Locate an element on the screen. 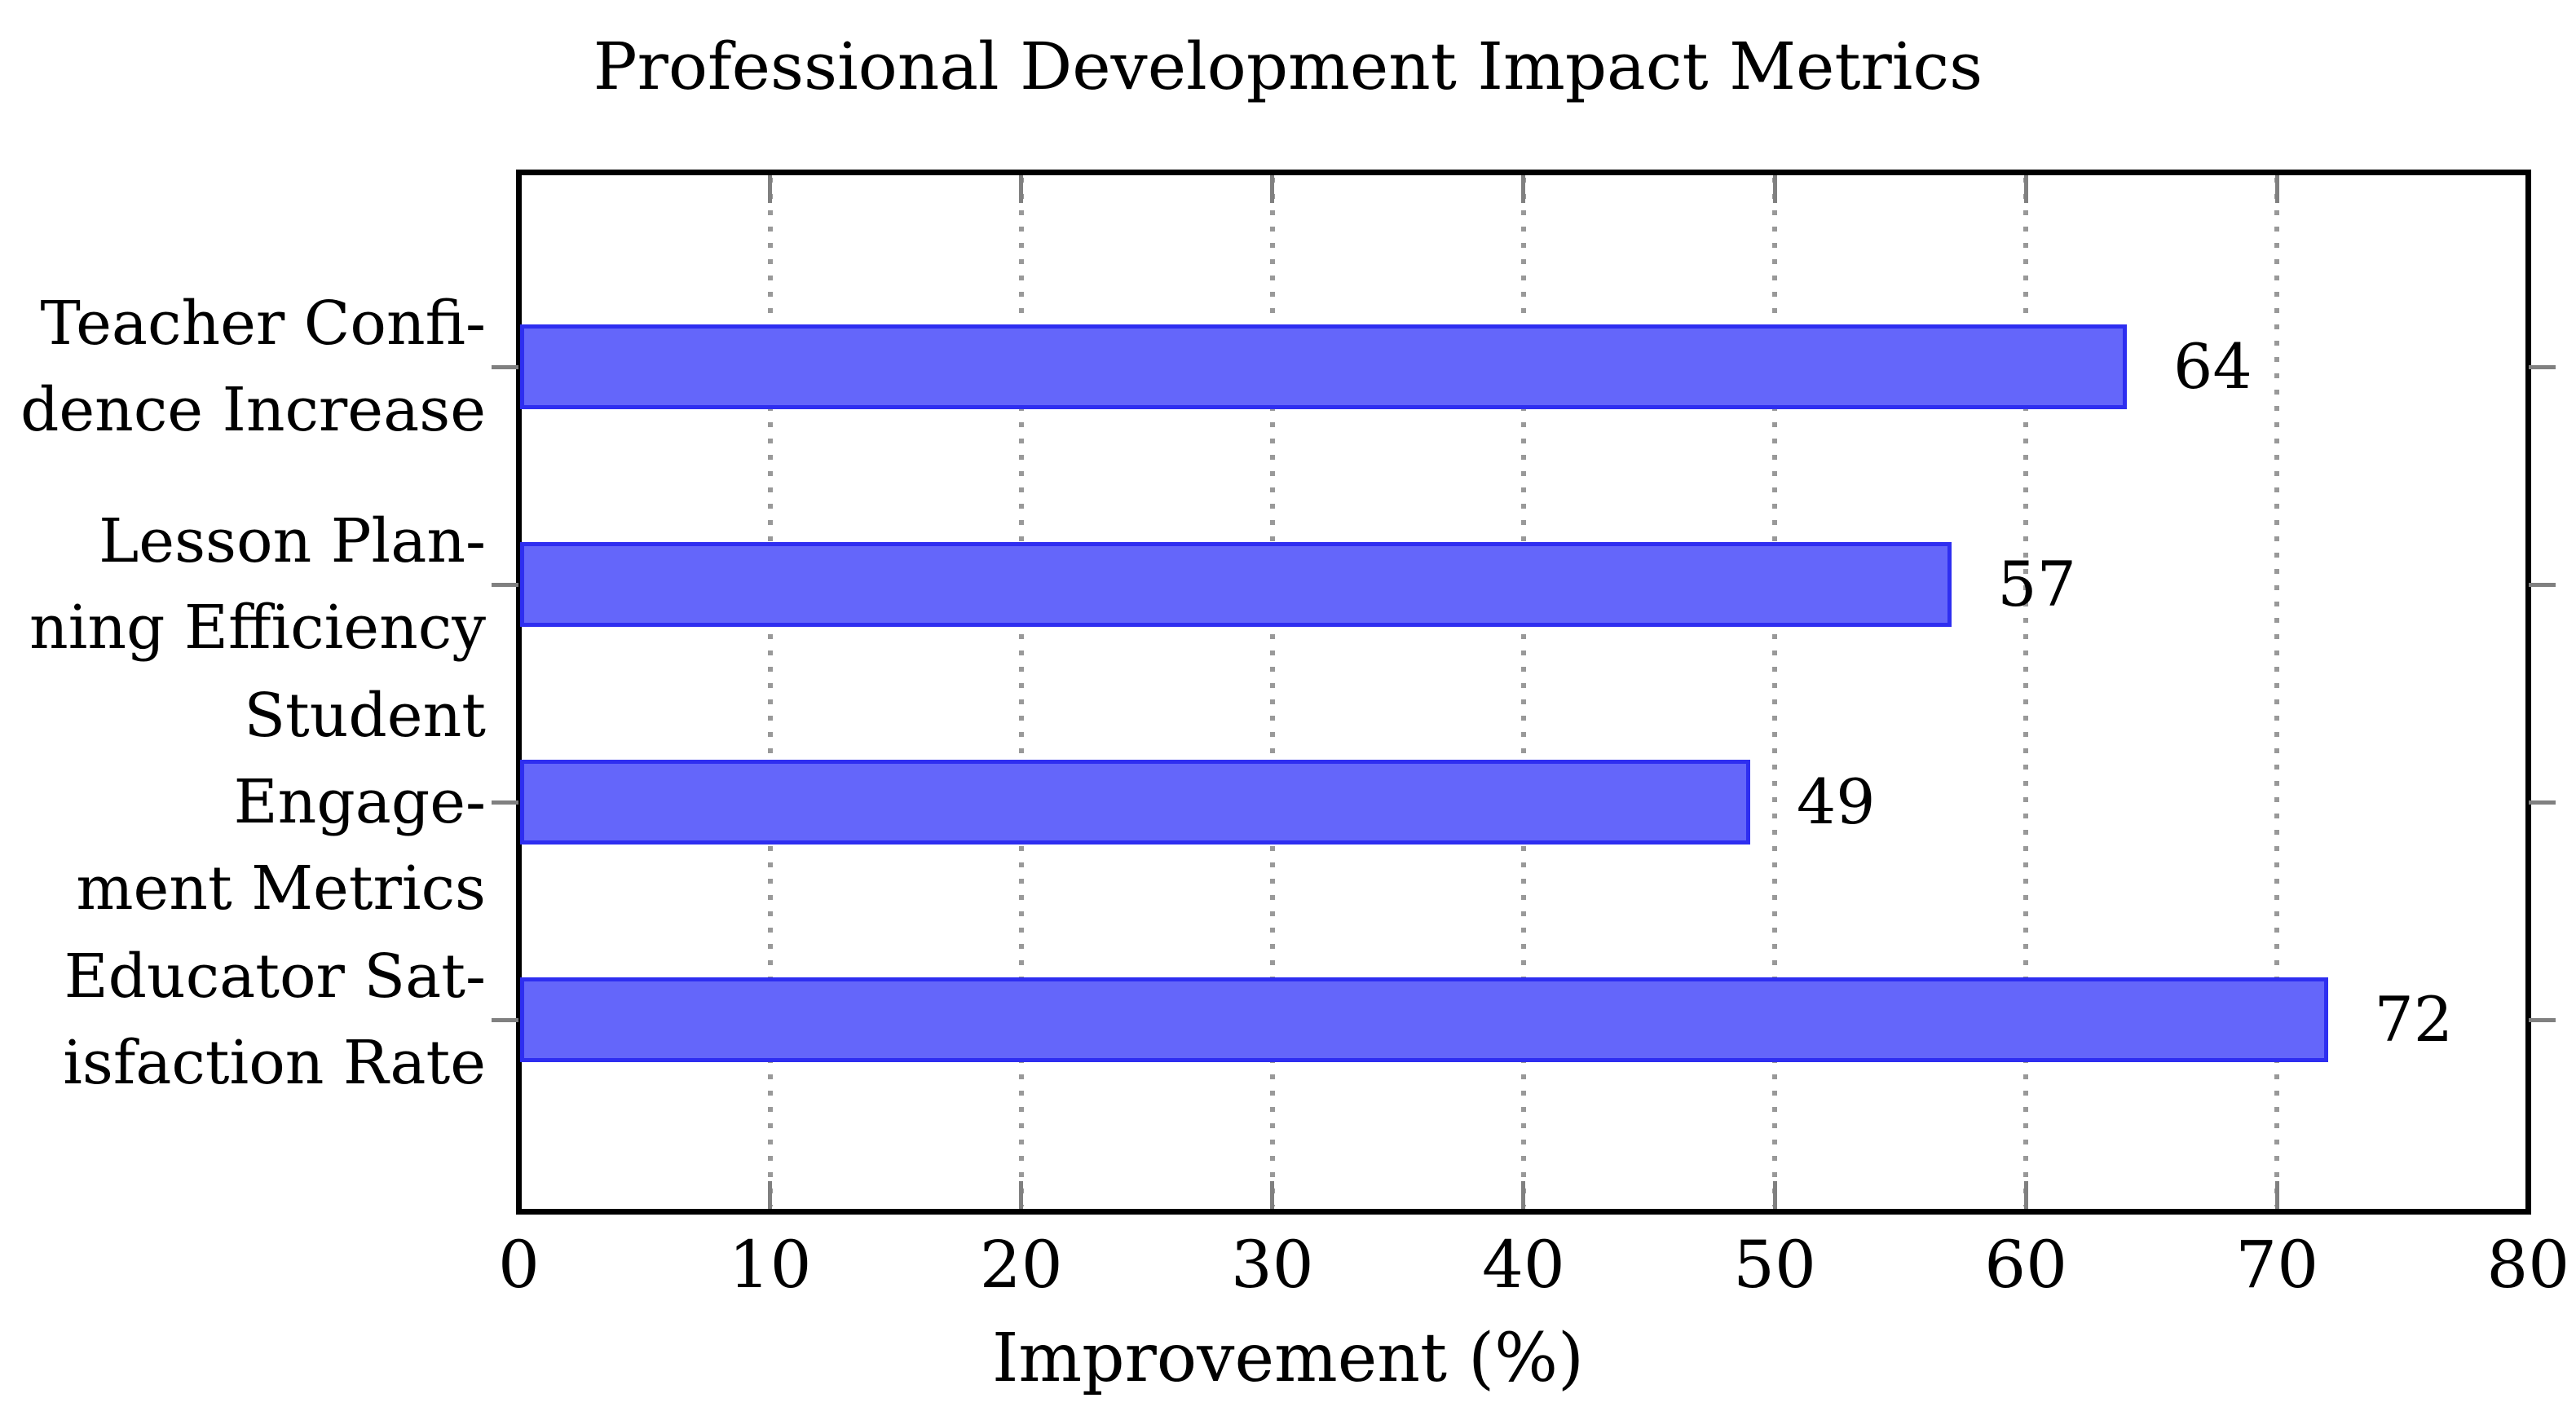 This screenshot has height=1420, width=2576. x-tick-label-70: 70 is located at coordinates (2277, 1265).